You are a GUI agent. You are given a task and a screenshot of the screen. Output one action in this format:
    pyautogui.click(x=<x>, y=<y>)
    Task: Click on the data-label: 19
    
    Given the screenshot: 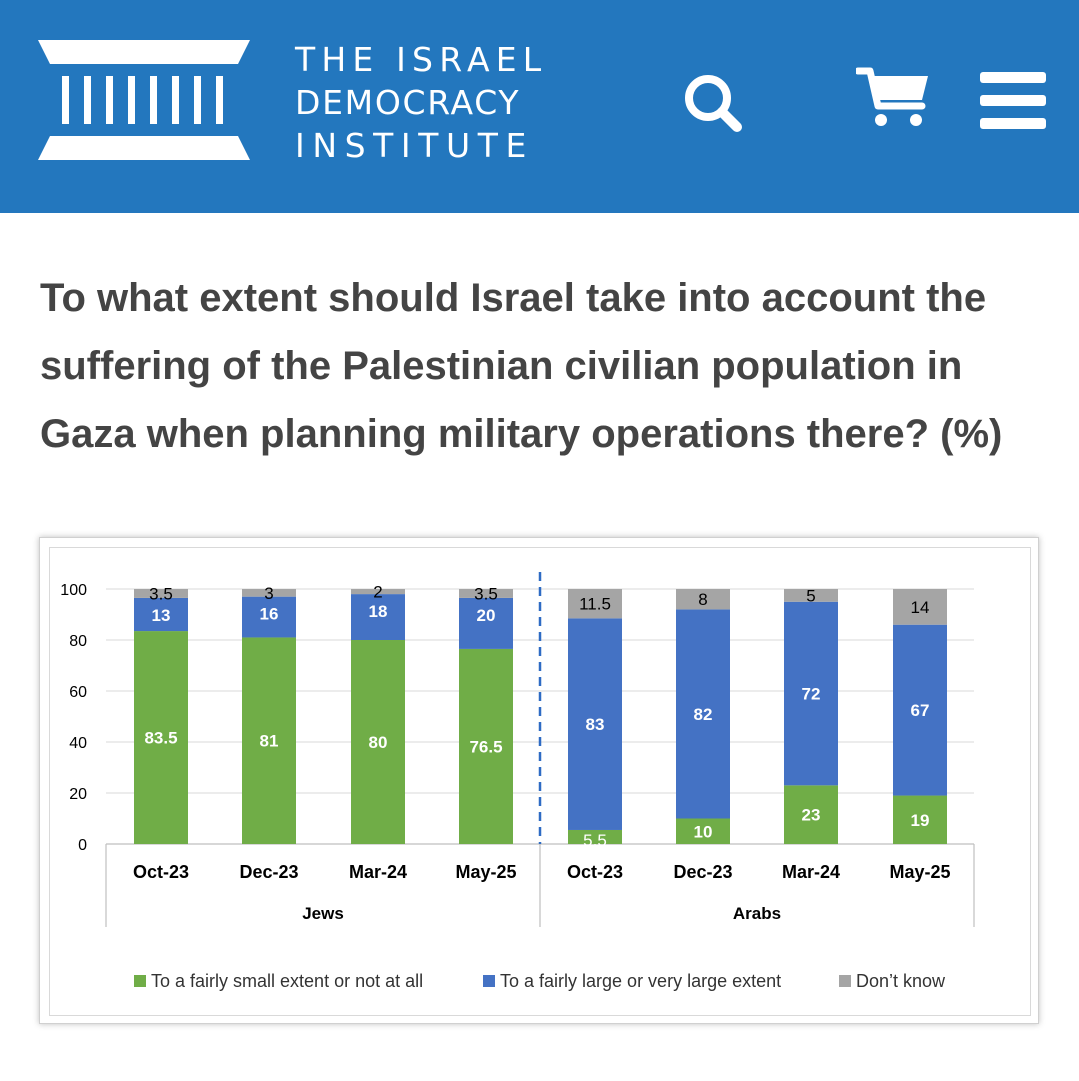 What is the action you would take?
    pyautogui.click(x=920, y=820)
    